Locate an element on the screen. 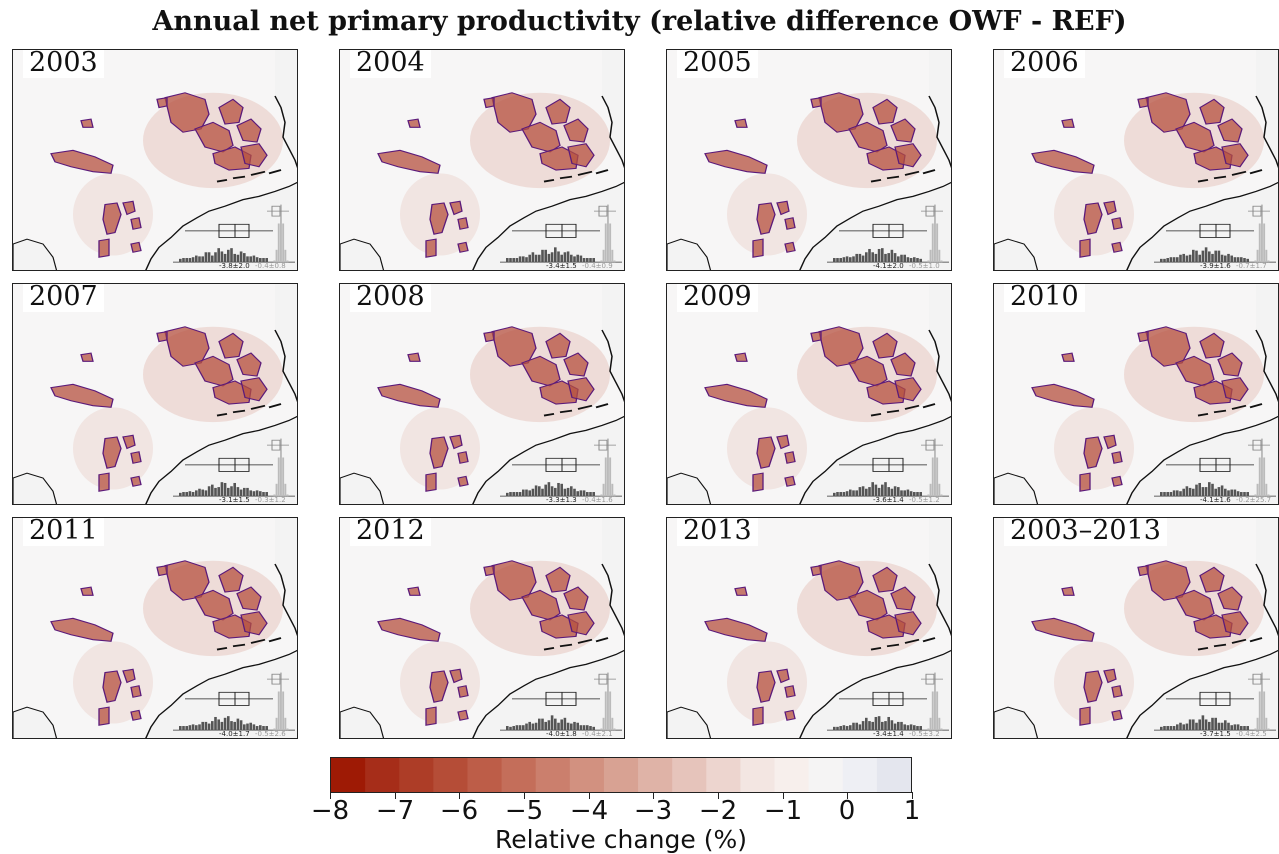  owf-stat: -4.0±1.8 is located at coordinates (561, 734).